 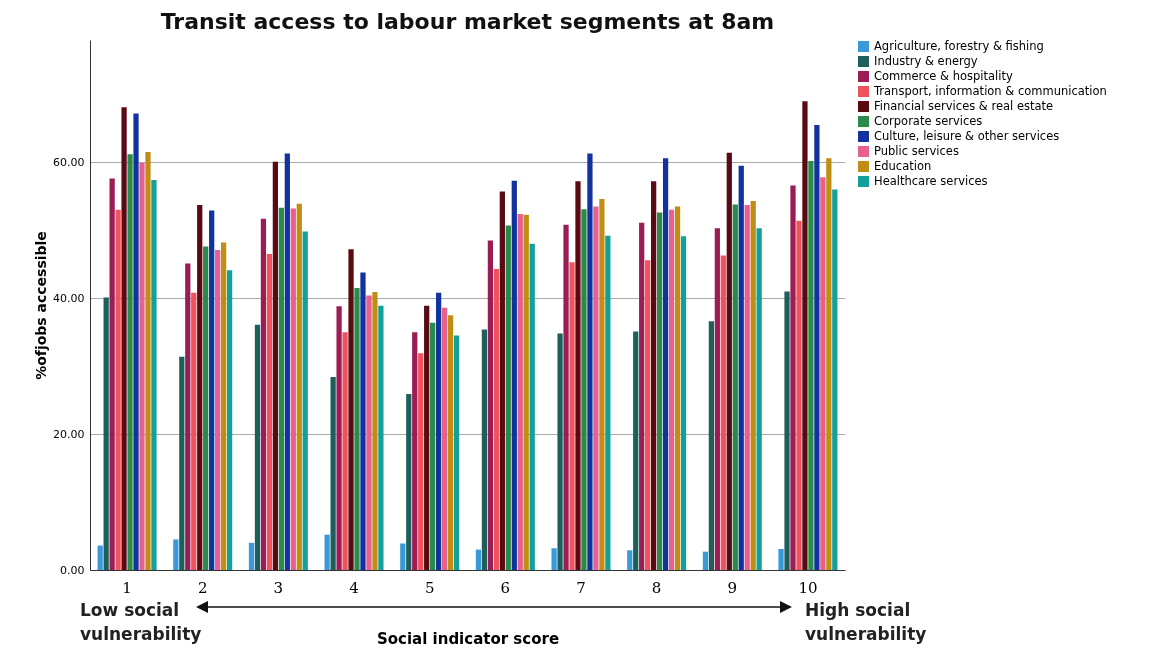 I want to click on text: High social vulnerability, so click(x=866, y=622).